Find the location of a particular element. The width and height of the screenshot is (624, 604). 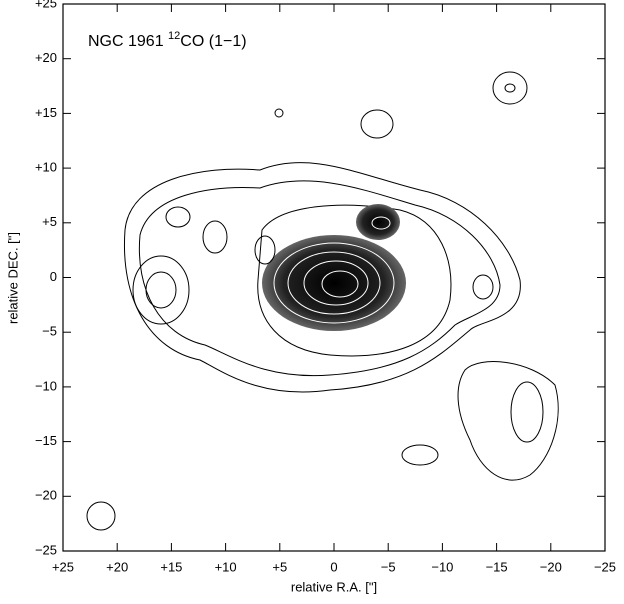

chart-title: NGC 1961 12CO (1−1) is located at coordinates (167, 40).